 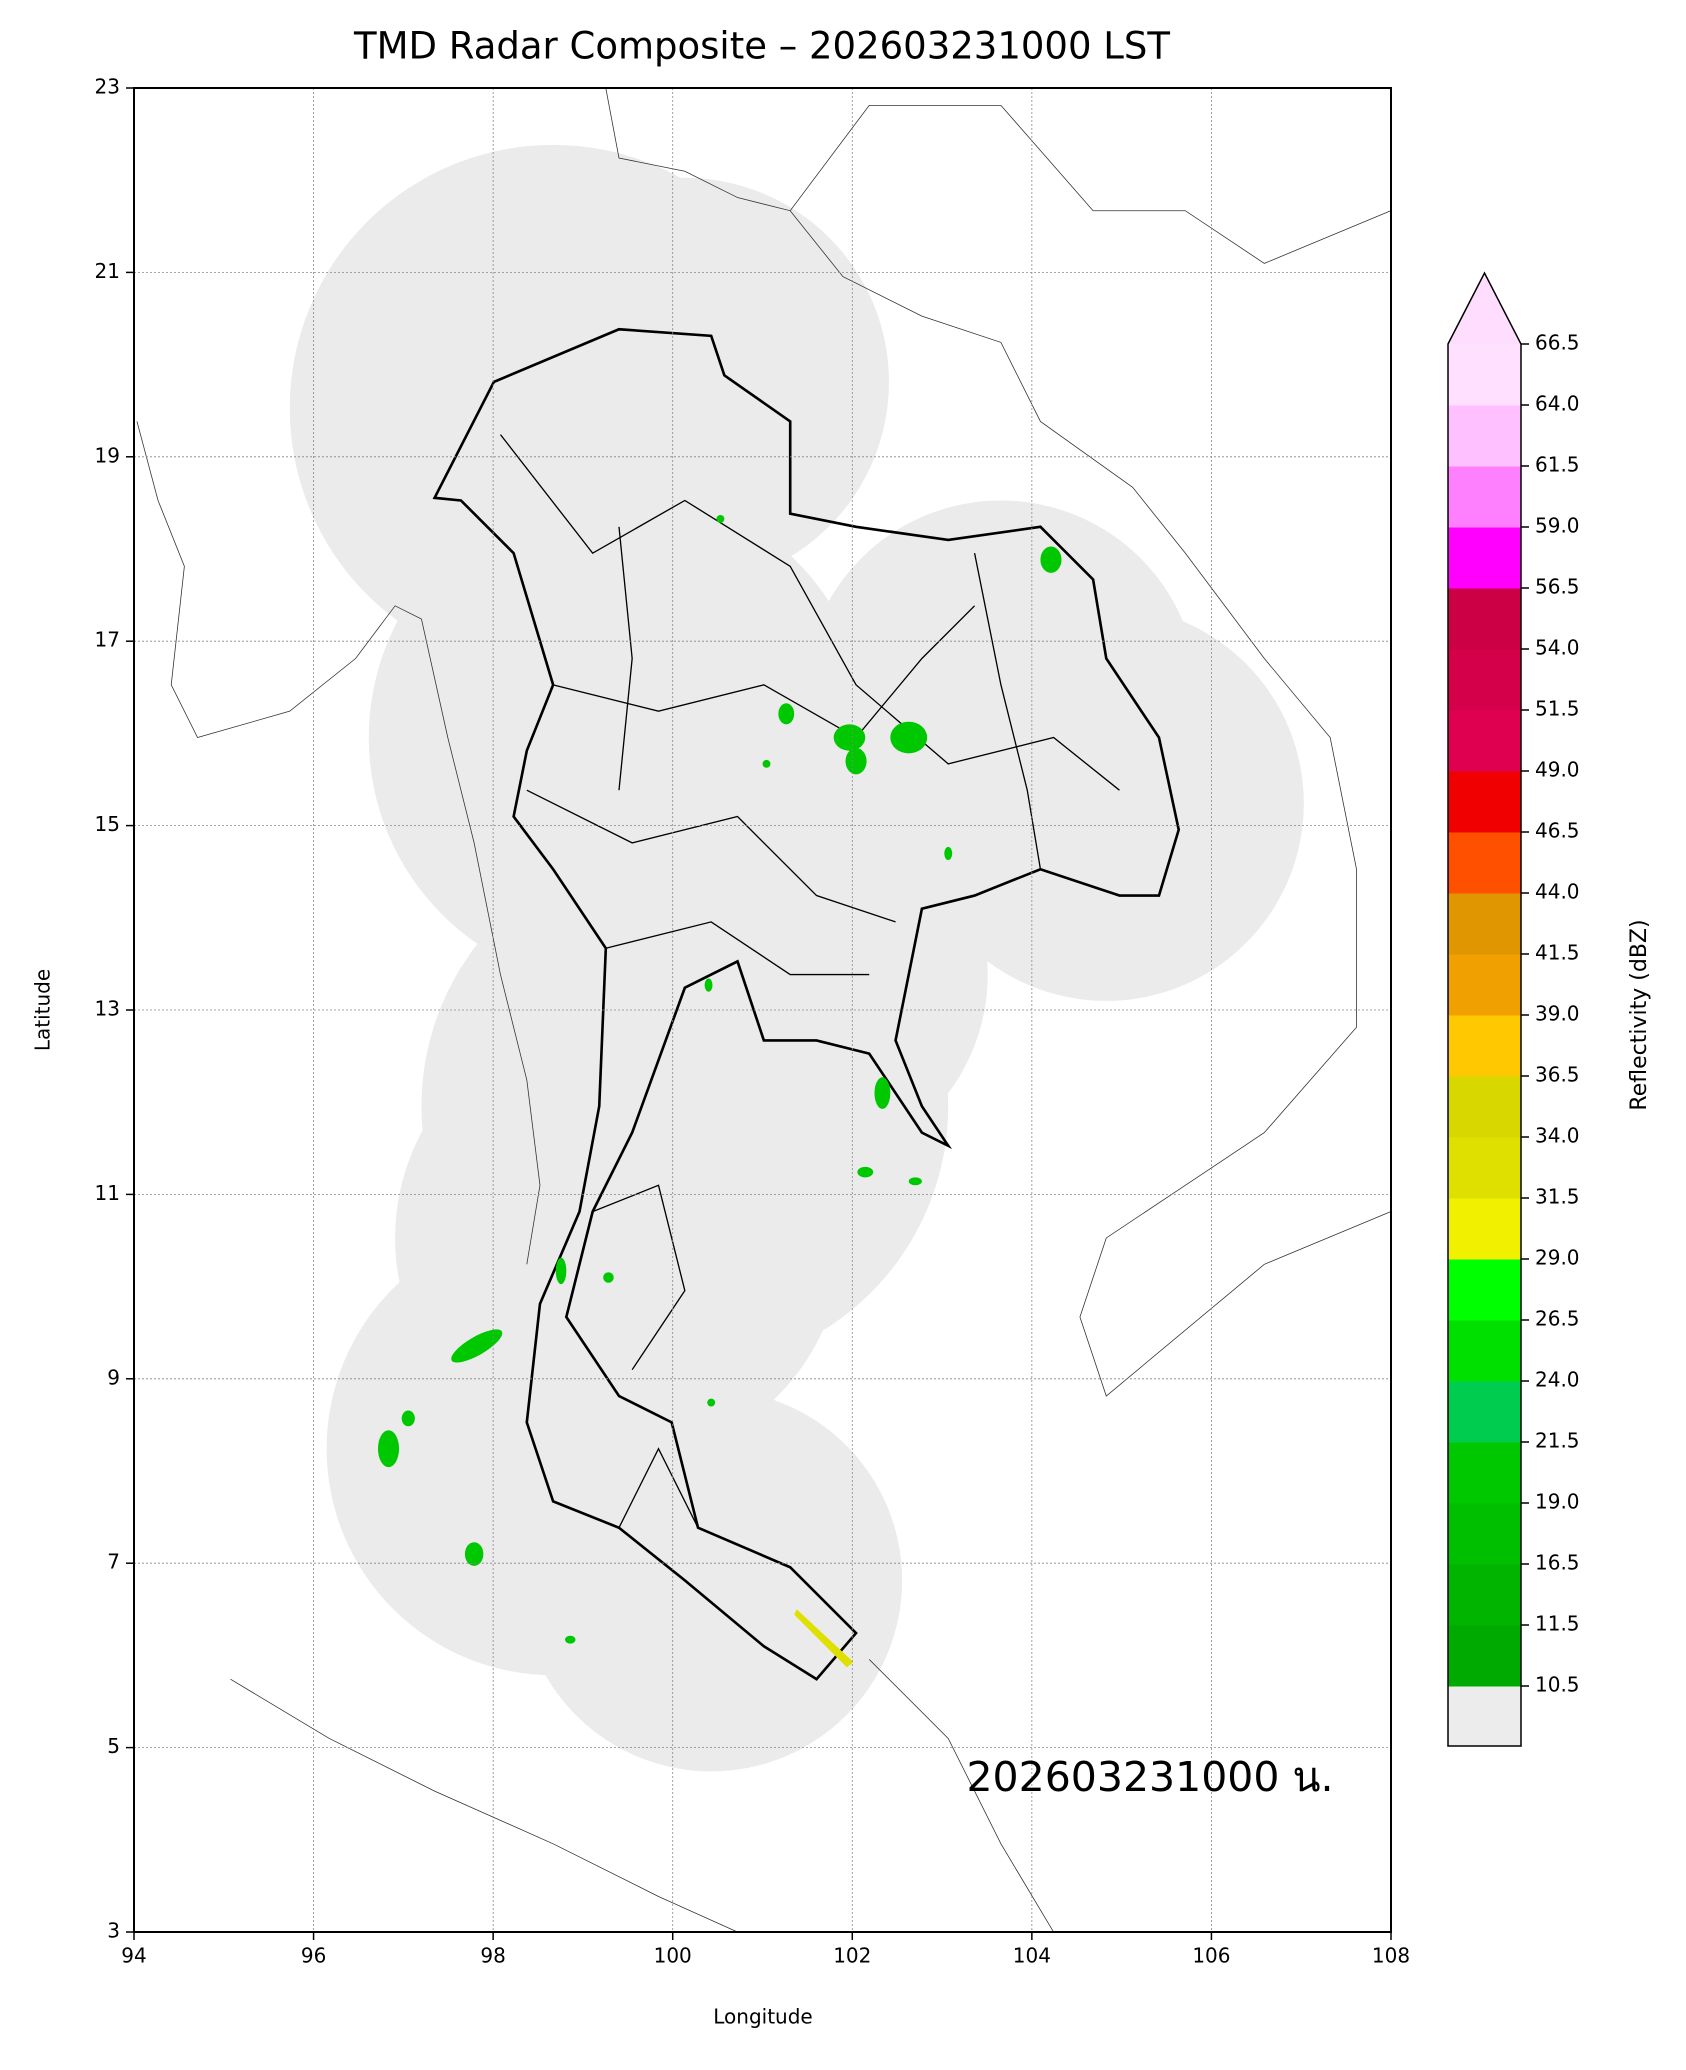 I want to click on colorbar-tick-label: 56.5, so click(x=1557, y=587).